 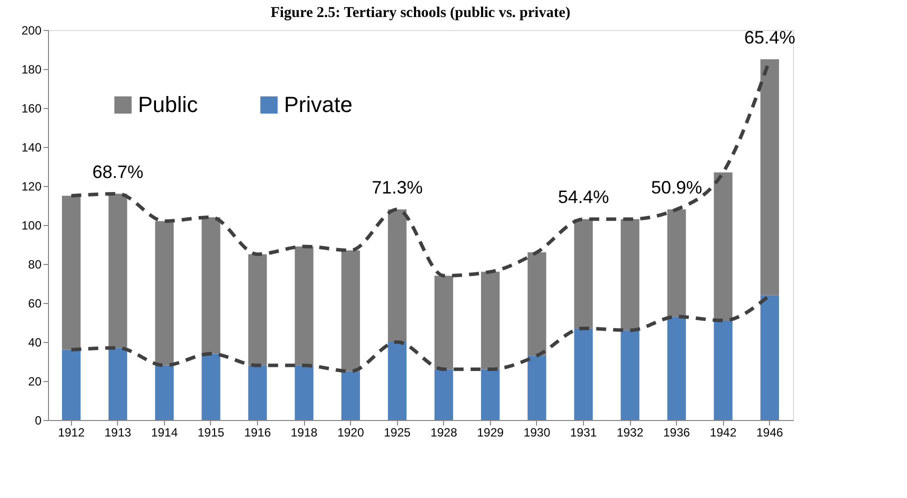 I want to click on annotation: 65.4%, so click(x=770, y=37).